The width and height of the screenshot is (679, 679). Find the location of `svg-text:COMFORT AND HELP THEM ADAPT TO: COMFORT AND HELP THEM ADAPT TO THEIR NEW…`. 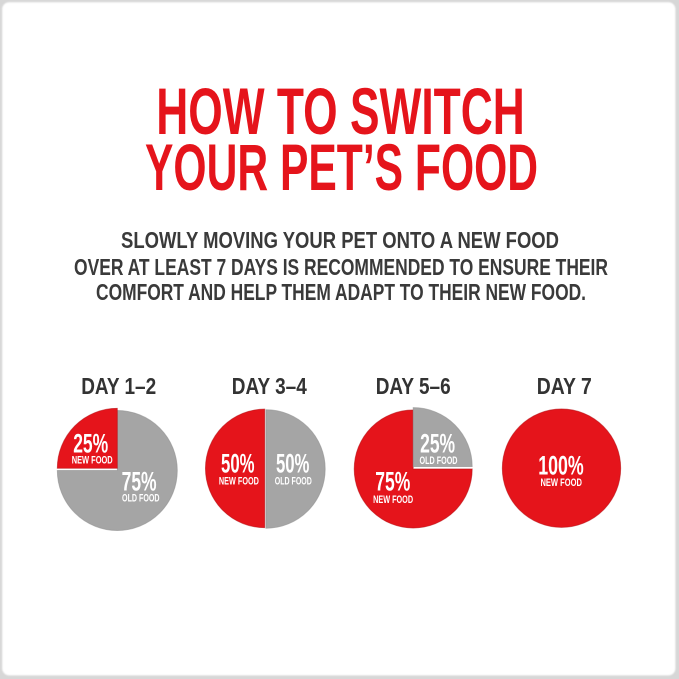

svg-text:COMFORT AND HELP THEM ADAPT TO: COMFORT AND HELP THEM ADAPT TO THEIR NEW… is located at coordinates (341, 292).